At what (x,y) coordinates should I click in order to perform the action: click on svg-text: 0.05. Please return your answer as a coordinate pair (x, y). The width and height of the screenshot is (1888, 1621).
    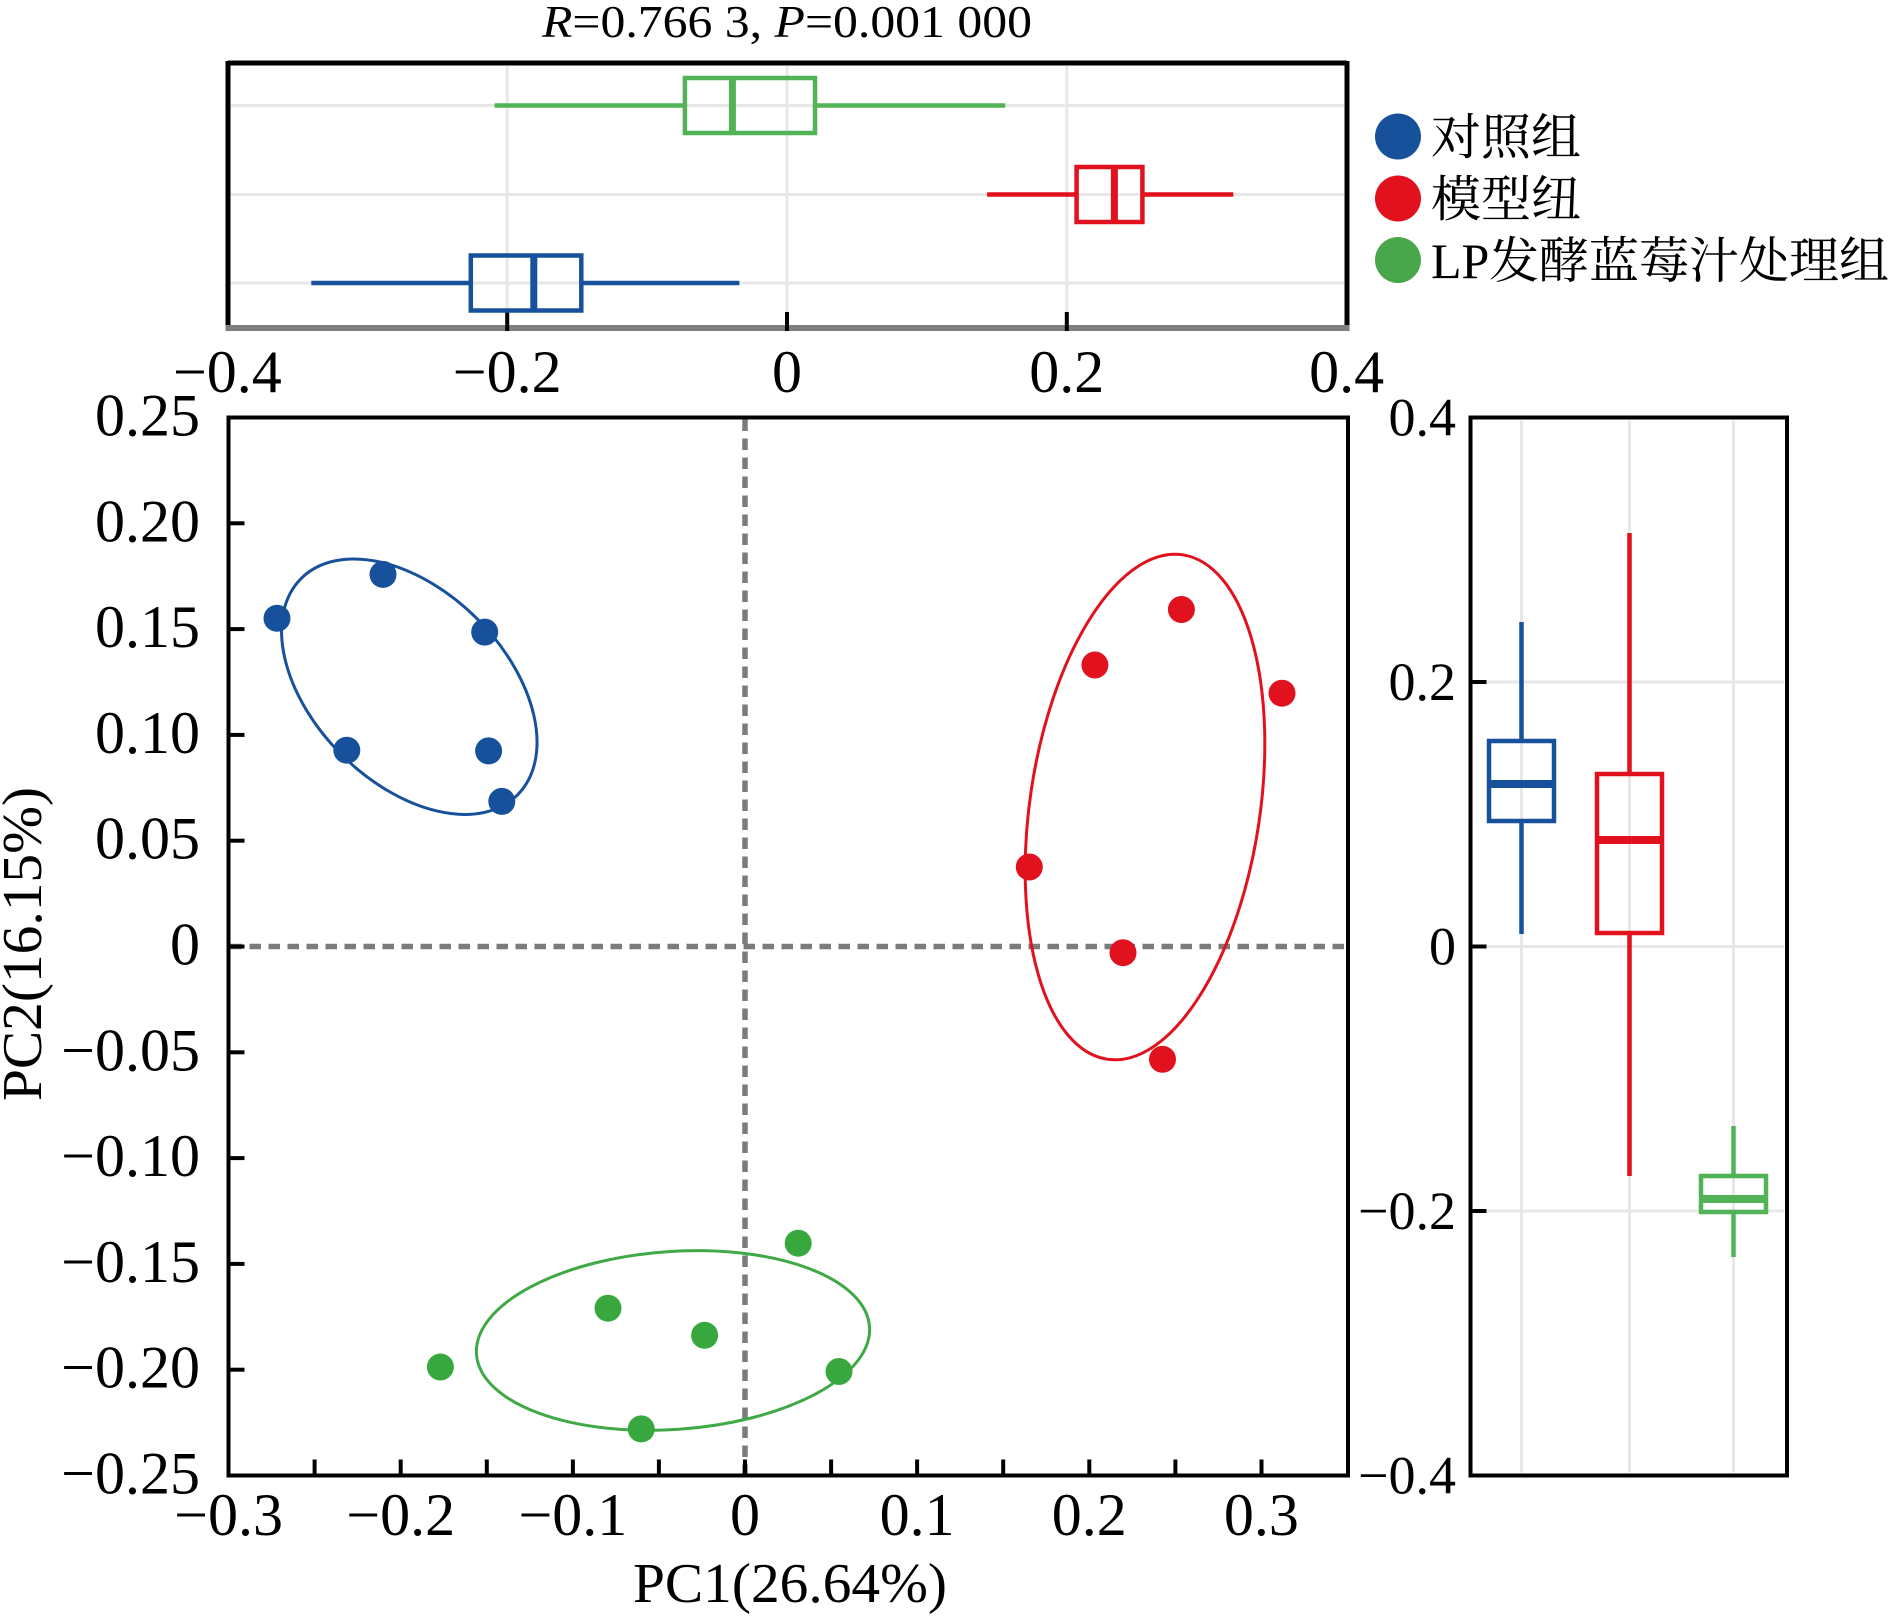
    Looking at the image, I should click on (147, 839).